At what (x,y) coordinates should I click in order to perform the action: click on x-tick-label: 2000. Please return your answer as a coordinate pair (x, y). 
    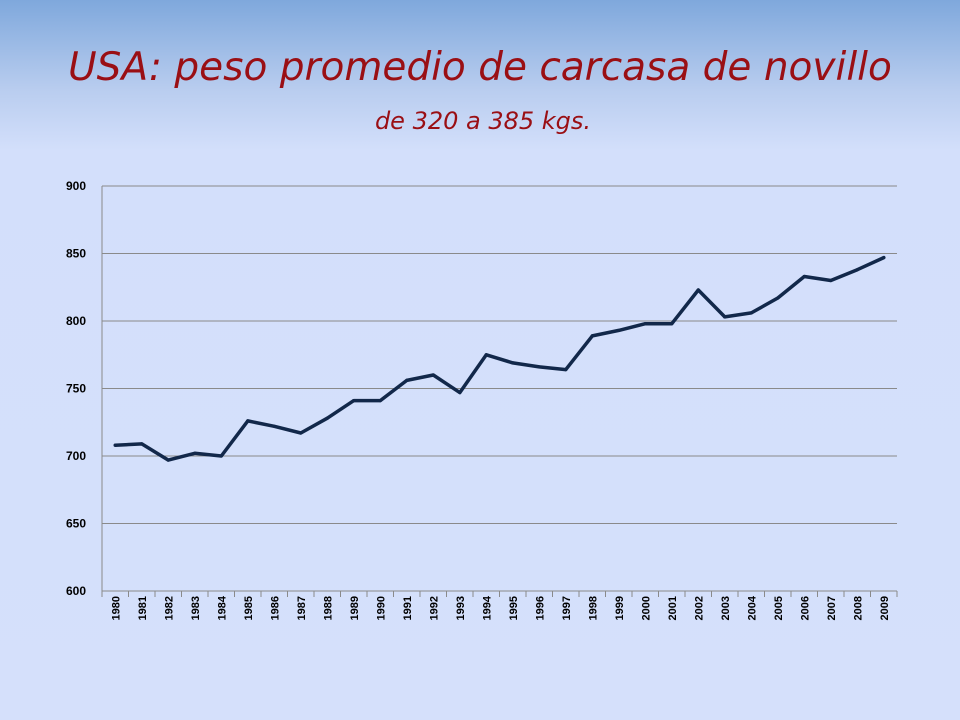
    Looking at the image, I should click on (646, 608).